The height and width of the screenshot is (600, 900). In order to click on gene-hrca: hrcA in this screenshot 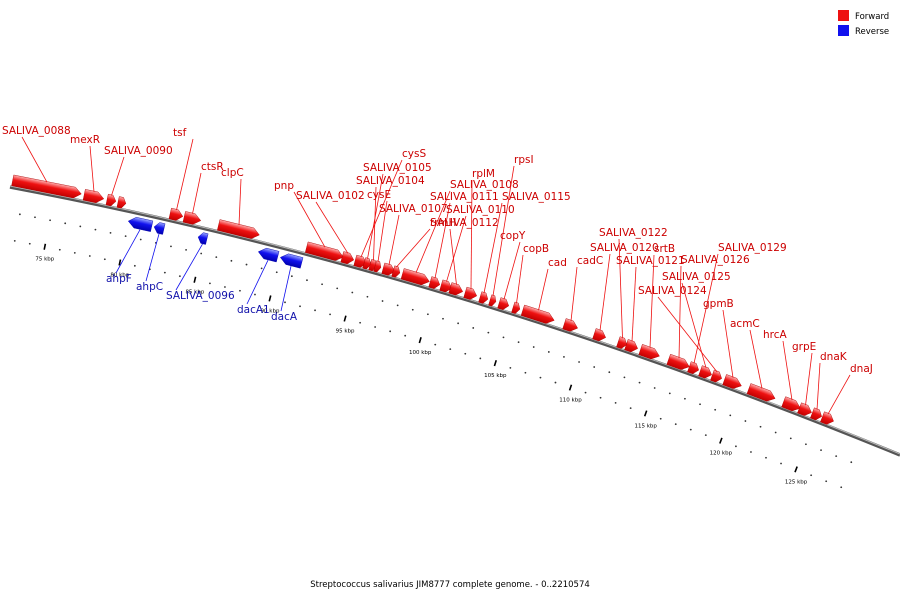, I will do `click(782, 370)`.